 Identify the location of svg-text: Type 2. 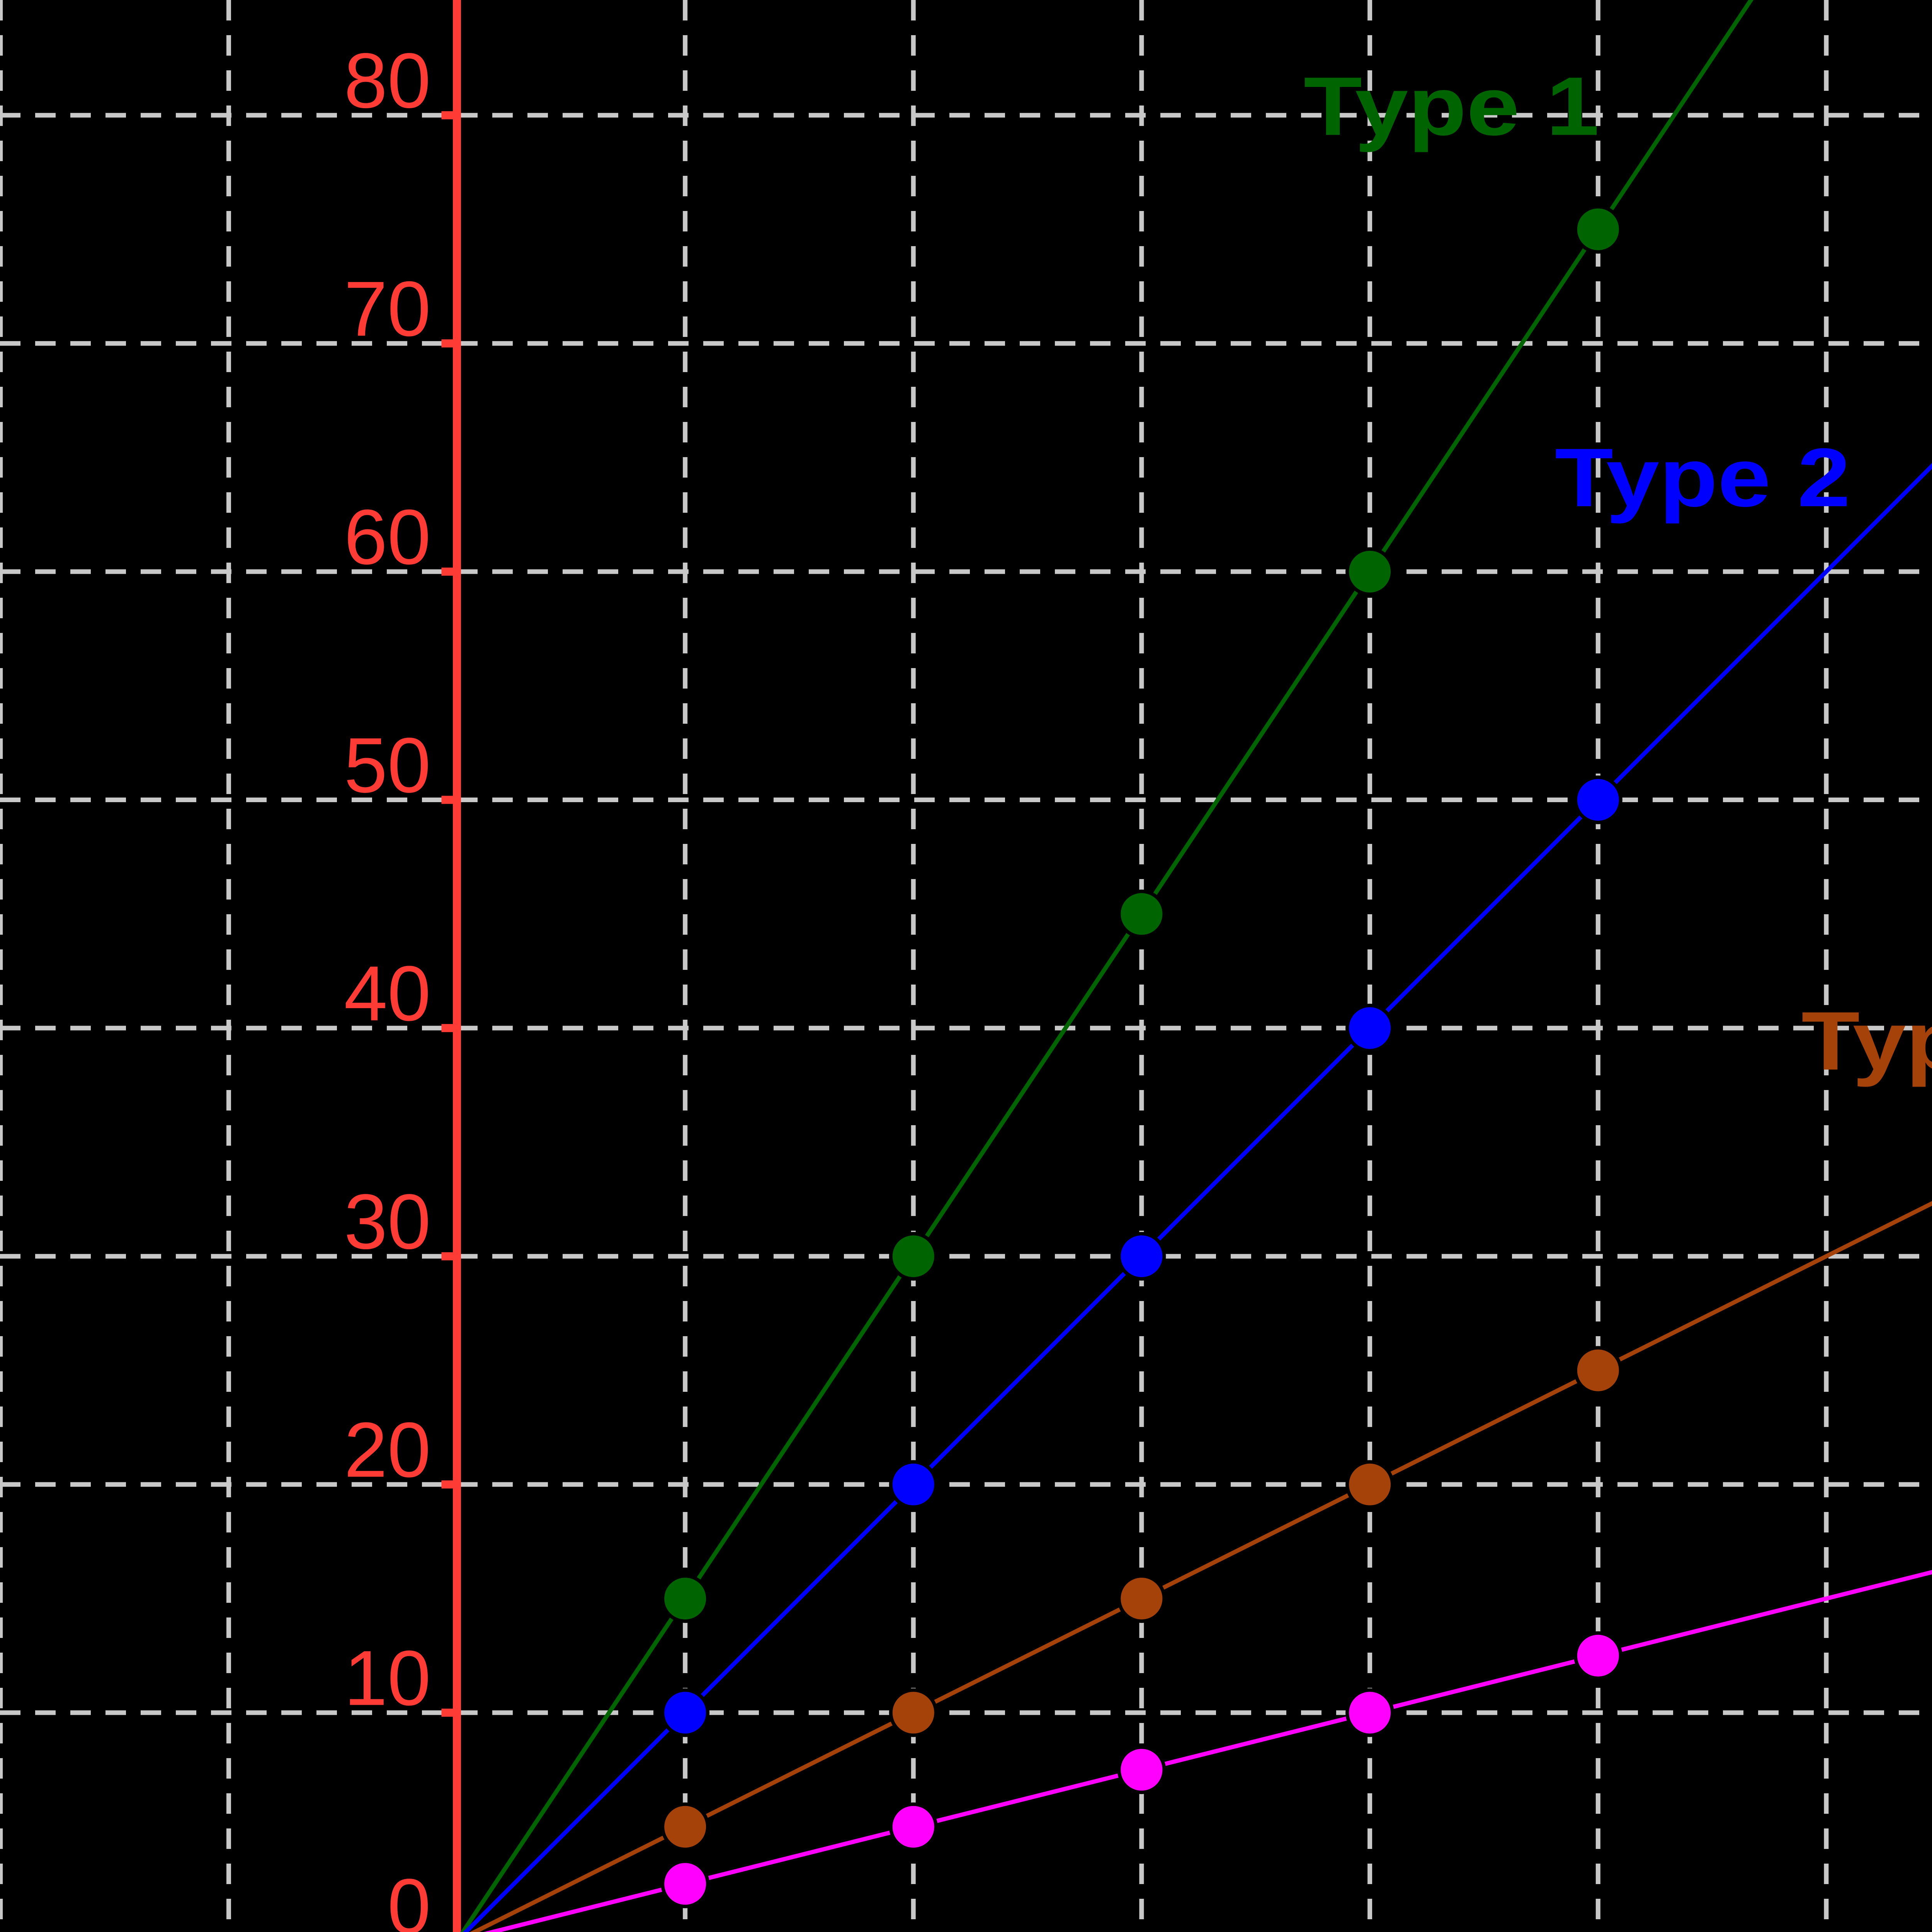
(1702, 478).